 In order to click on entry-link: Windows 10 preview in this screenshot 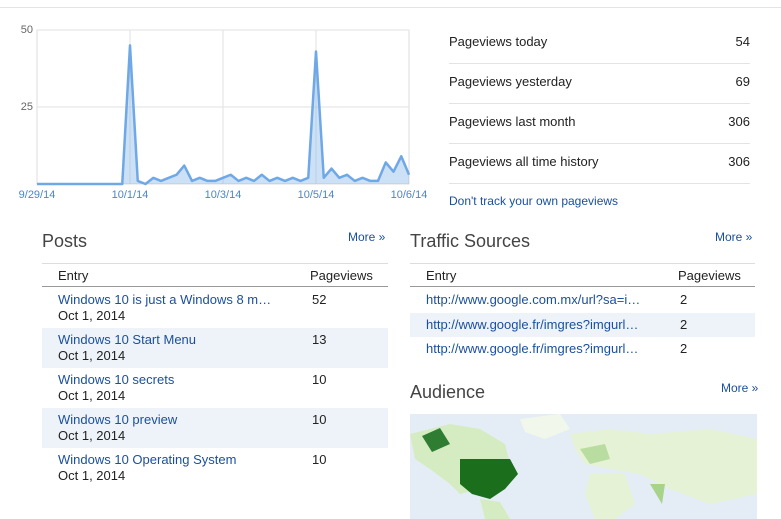, I will do `click(118, 419)`.